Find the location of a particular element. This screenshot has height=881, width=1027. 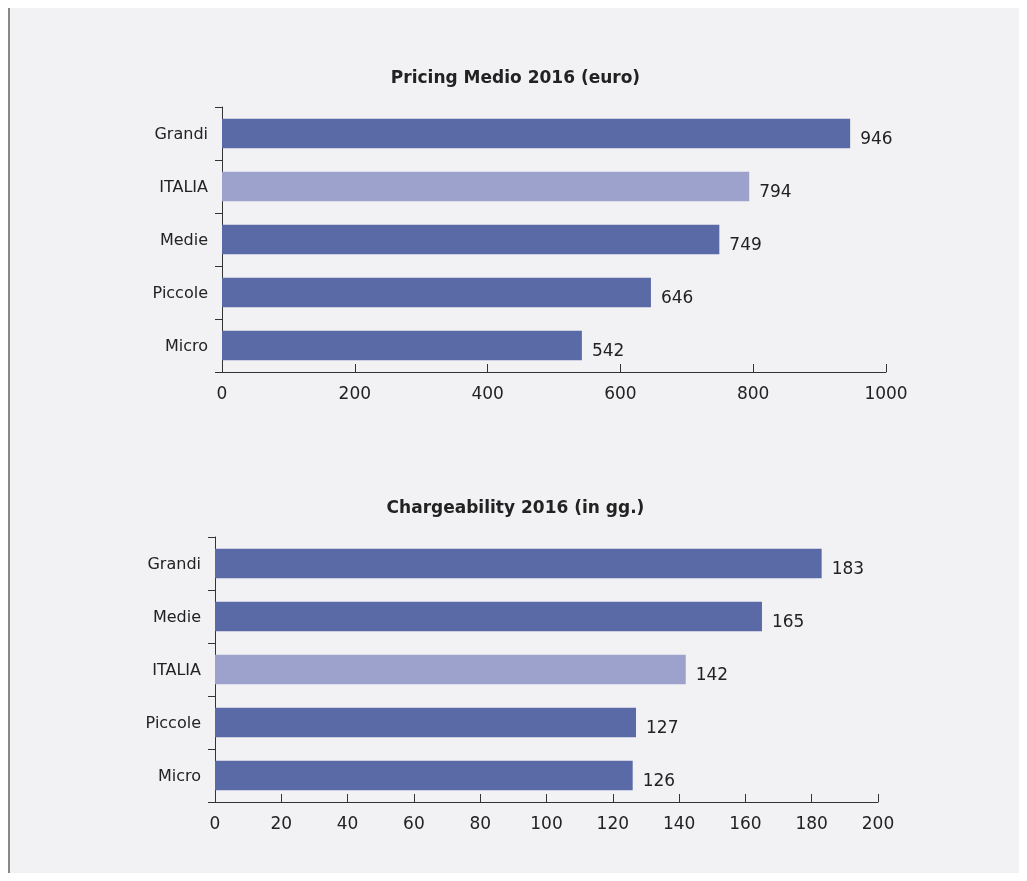

chart-title: Chargeability 2016 (in gg.) is located at coordinates (515, 506).